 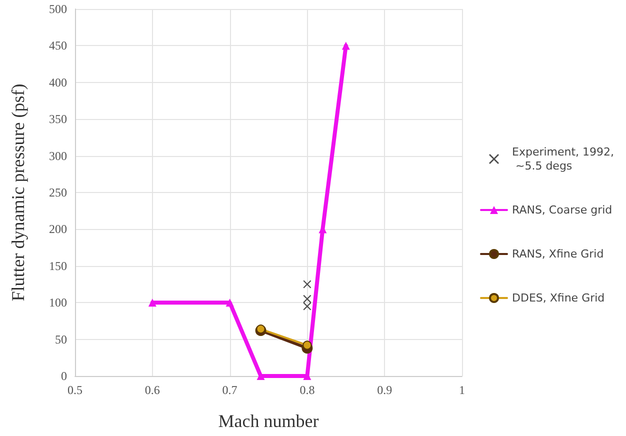 I want to click on y-tick-label: 0, so click(x=64, y=376).